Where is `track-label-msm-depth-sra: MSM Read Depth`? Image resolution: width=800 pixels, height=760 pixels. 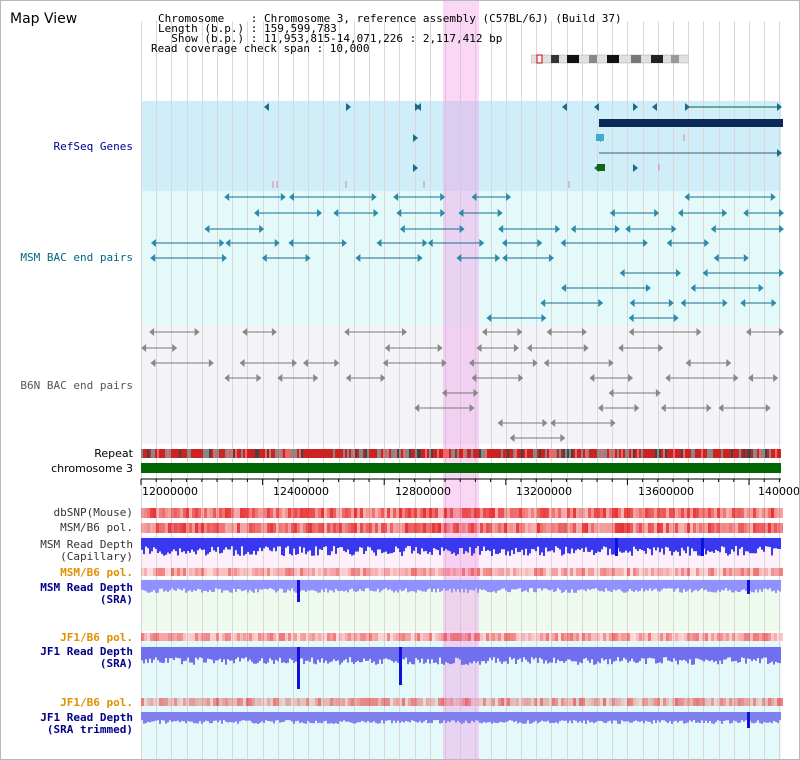 track-label-msm-depth-sra: MSM Read Depth is located at coordinates (86, 587).